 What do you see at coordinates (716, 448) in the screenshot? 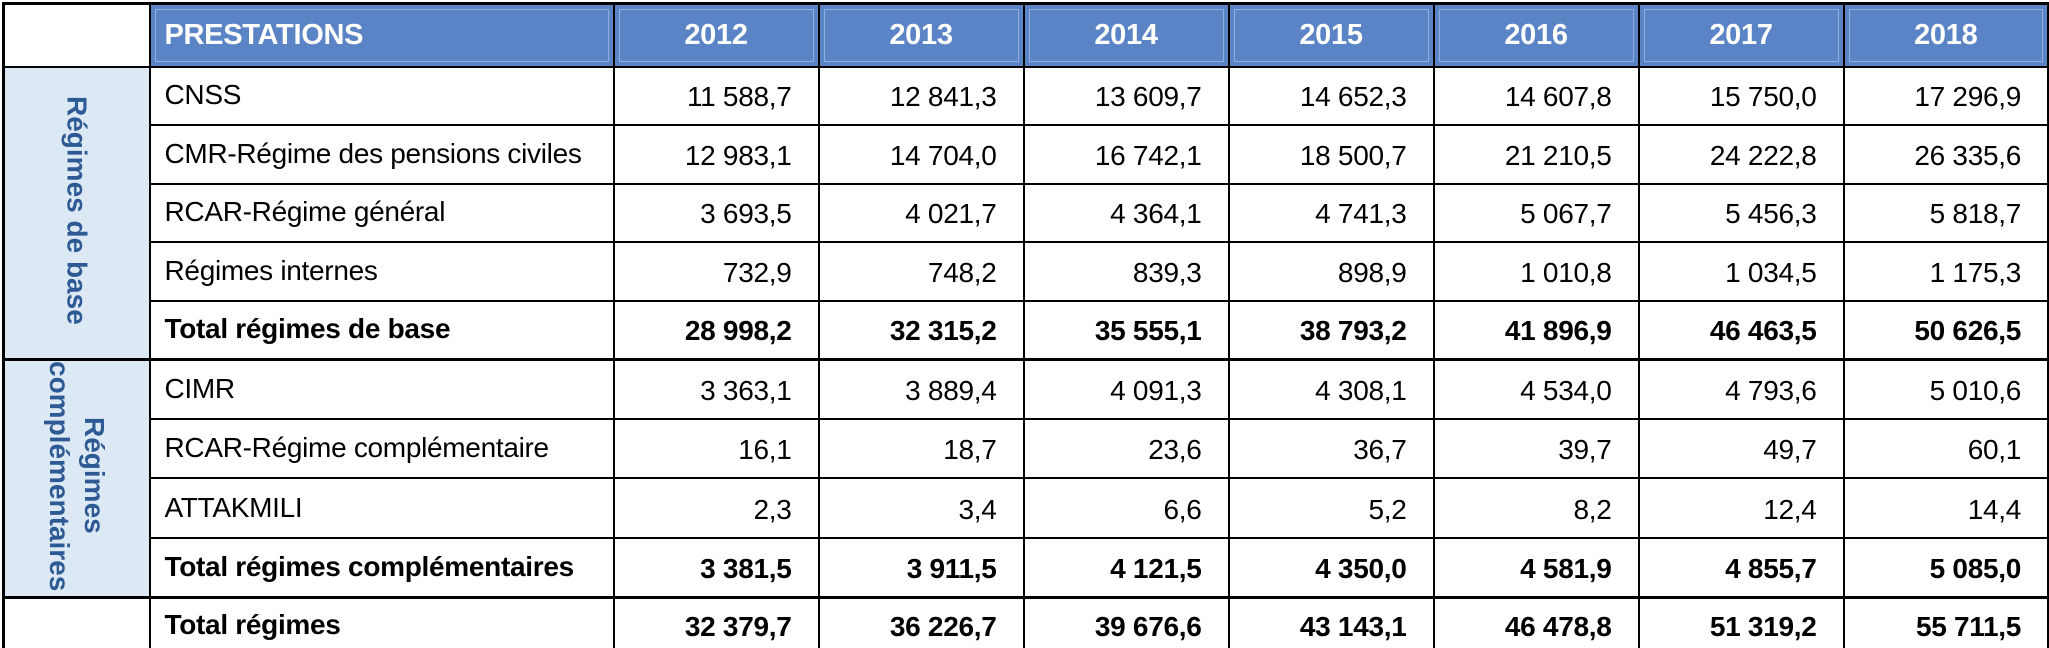
I see `value-cell: 16,1` at bounding box center [716, 448].